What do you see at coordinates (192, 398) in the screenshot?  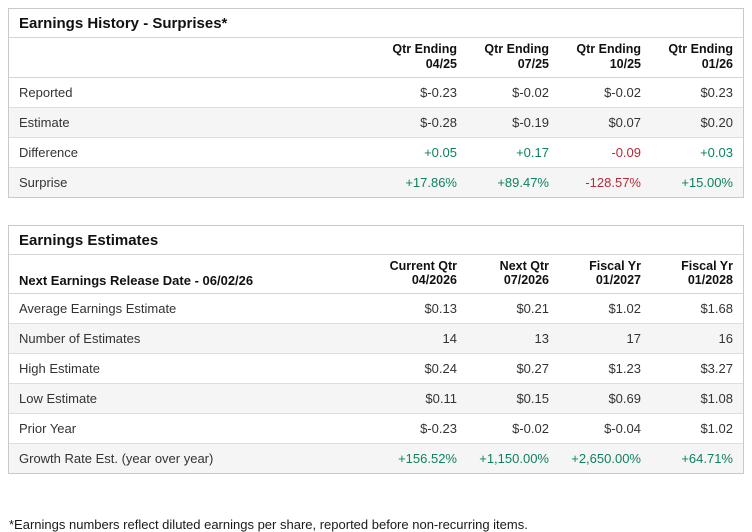 I see `row-label: Low Estimate` at bounding box center [192, 398].